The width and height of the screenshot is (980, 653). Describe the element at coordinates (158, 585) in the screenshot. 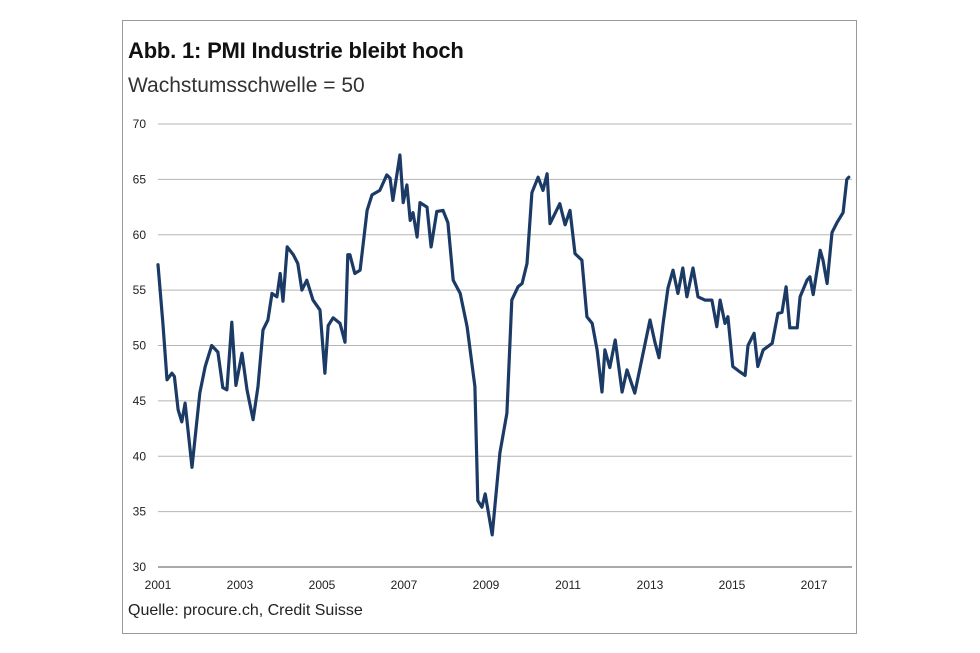

I see `x-tick-label: 2001` at that location.